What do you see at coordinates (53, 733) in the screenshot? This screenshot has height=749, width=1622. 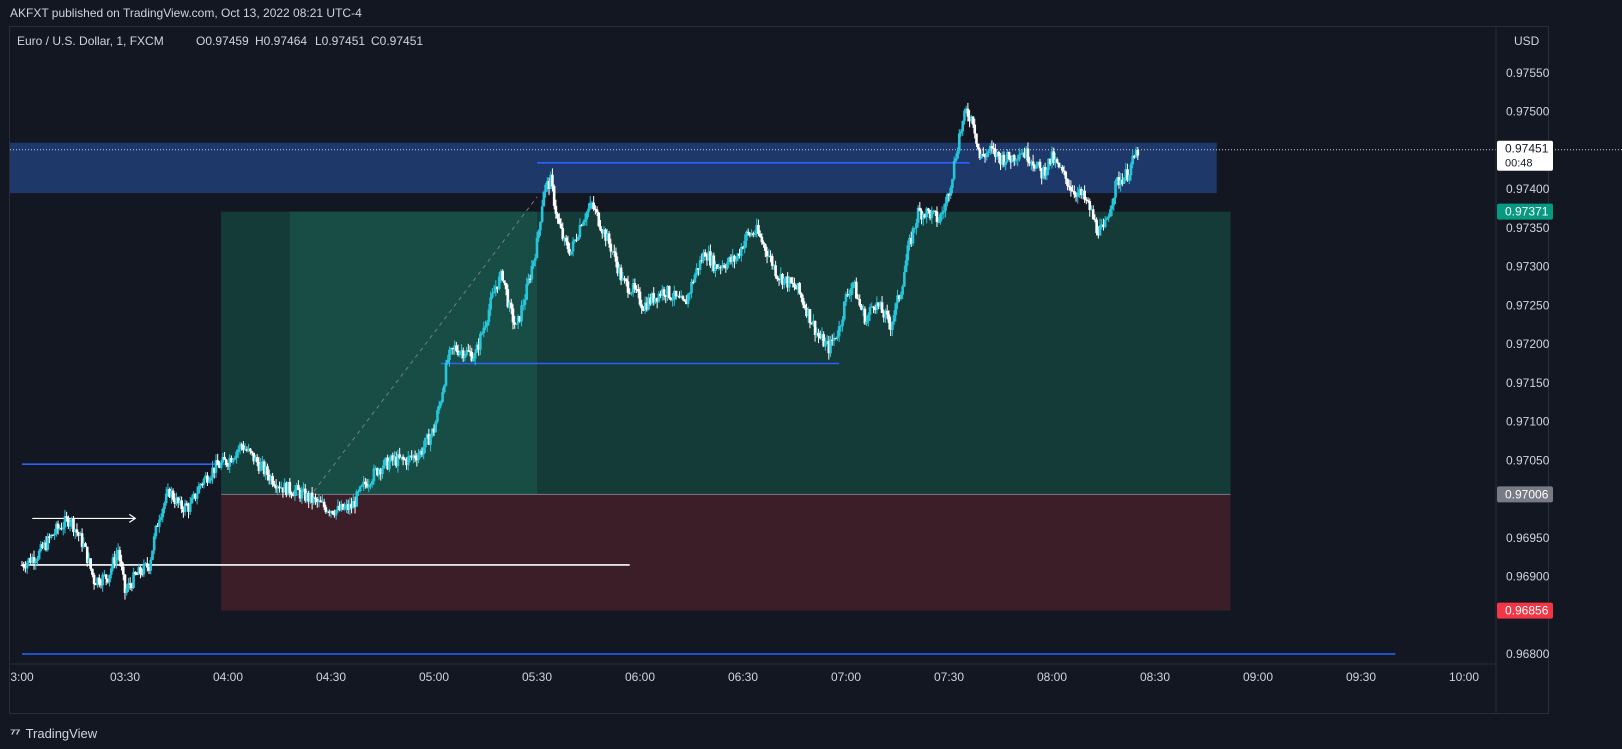 I see `footer-brand: ⁷⁷ TradingView` at bounding box center [53, 733].